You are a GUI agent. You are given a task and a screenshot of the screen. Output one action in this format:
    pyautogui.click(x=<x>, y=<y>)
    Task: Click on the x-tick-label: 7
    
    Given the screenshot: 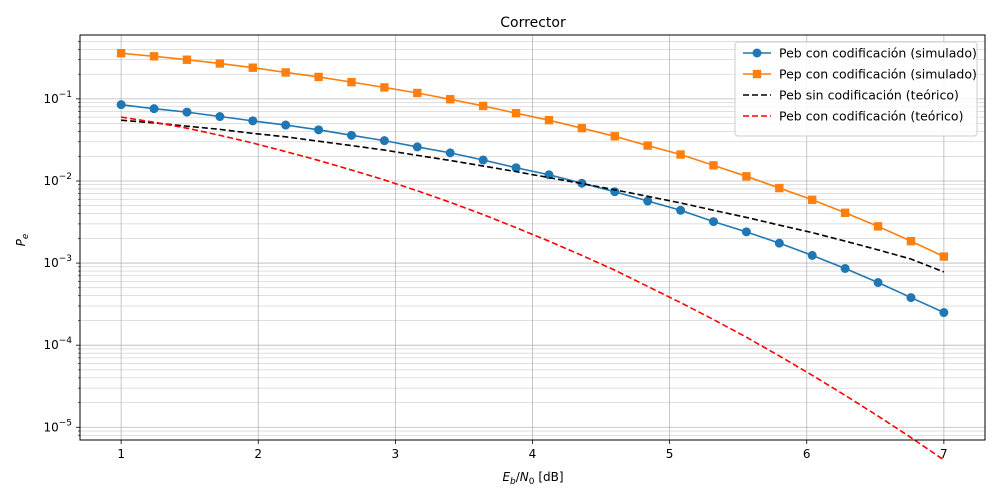 What is the action you would take?
    pyautogui.click(x=944, y=454)
    